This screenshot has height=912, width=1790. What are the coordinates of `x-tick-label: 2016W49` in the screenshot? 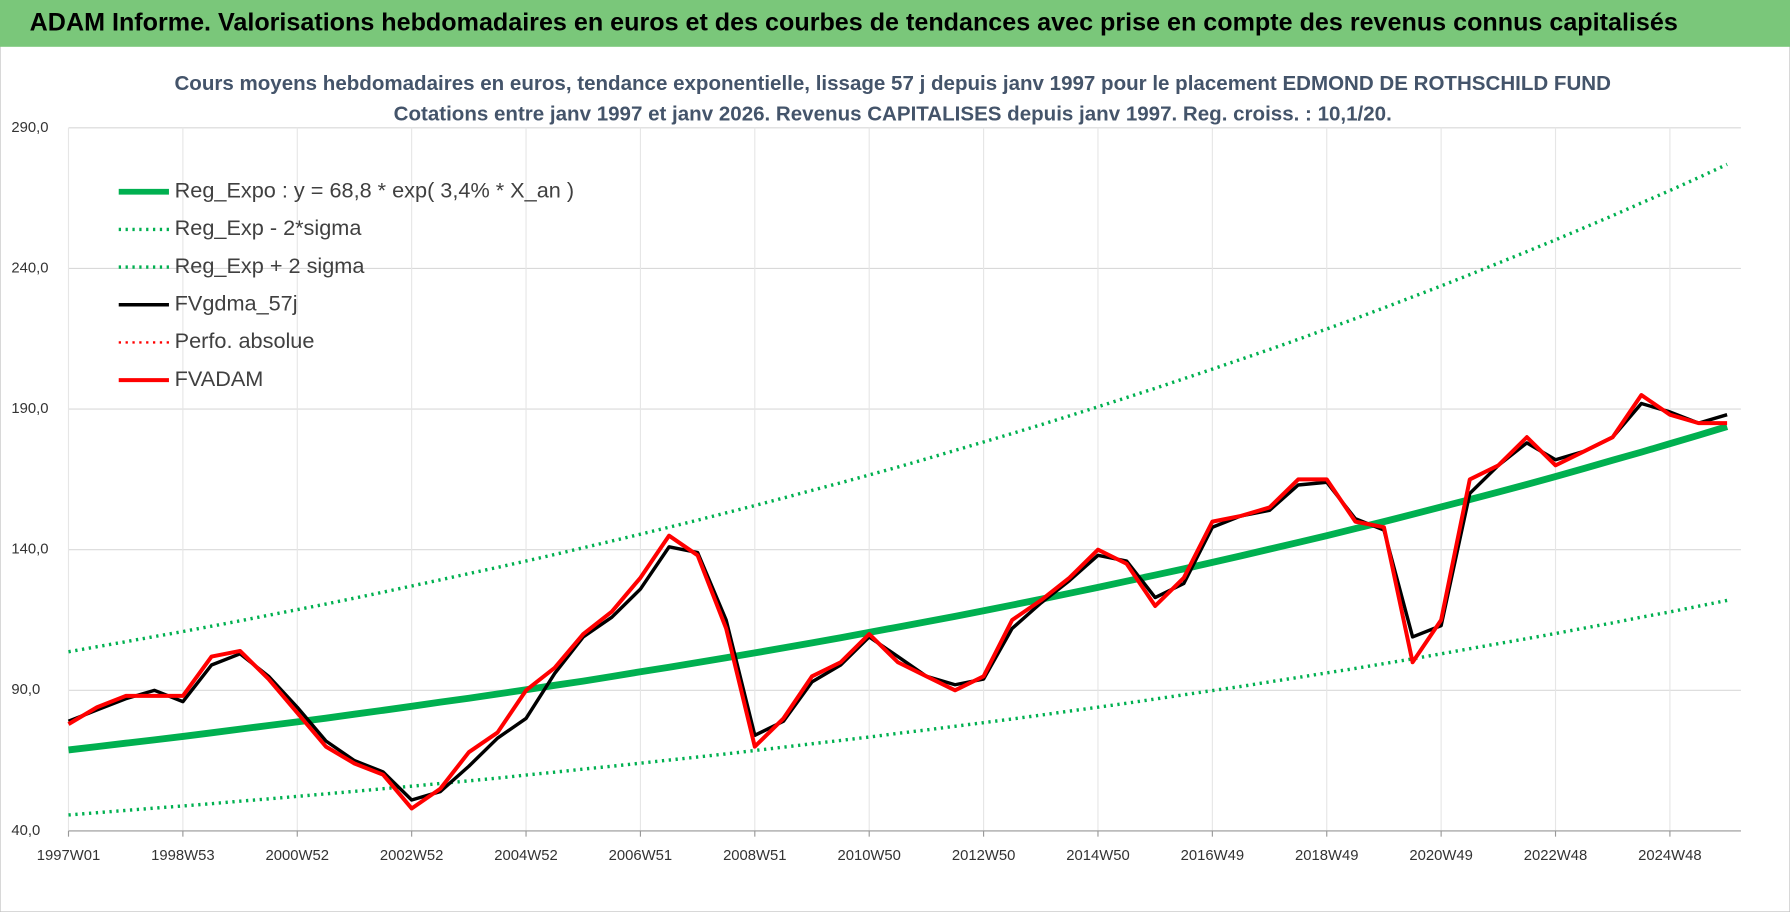 It's located at (1212, 856).